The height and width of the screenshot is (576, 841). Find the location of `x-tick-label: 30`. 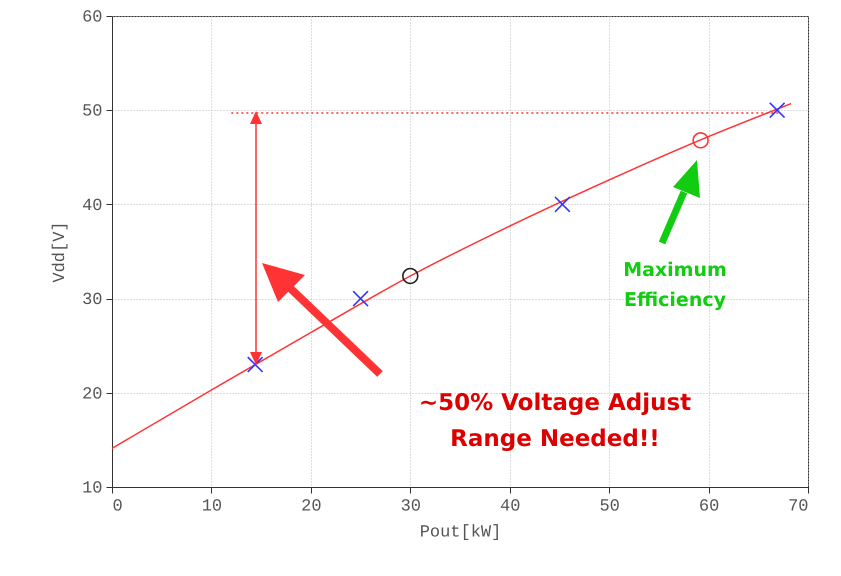

x-tick-label: 30 is located at coordinates (410, 507).